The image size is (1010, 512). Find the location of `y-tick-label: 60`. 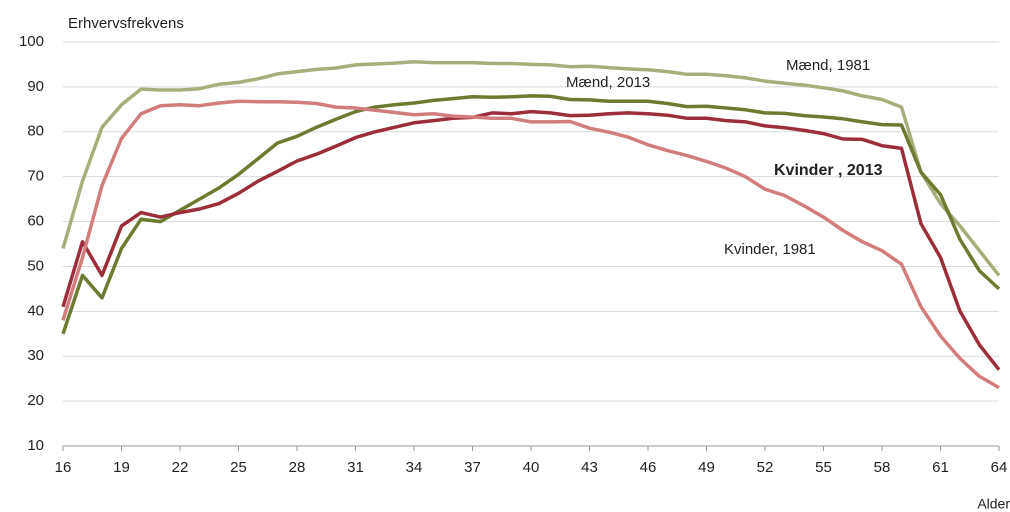

y-tick-label: 60 is located at coordinates (35, 221).